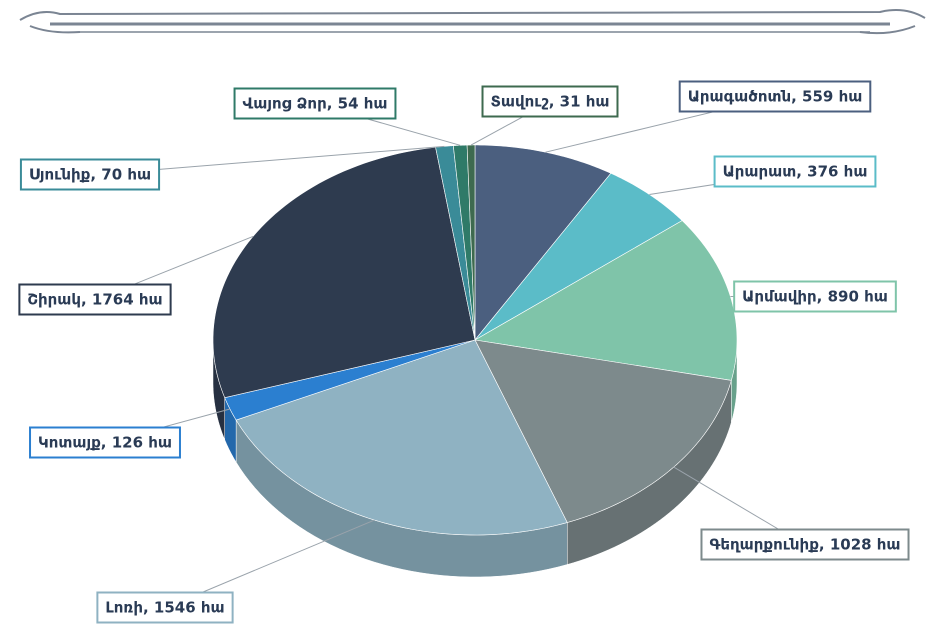  I want to click on data-label: Արագածոտն, 559 հա, so click(775, 97).